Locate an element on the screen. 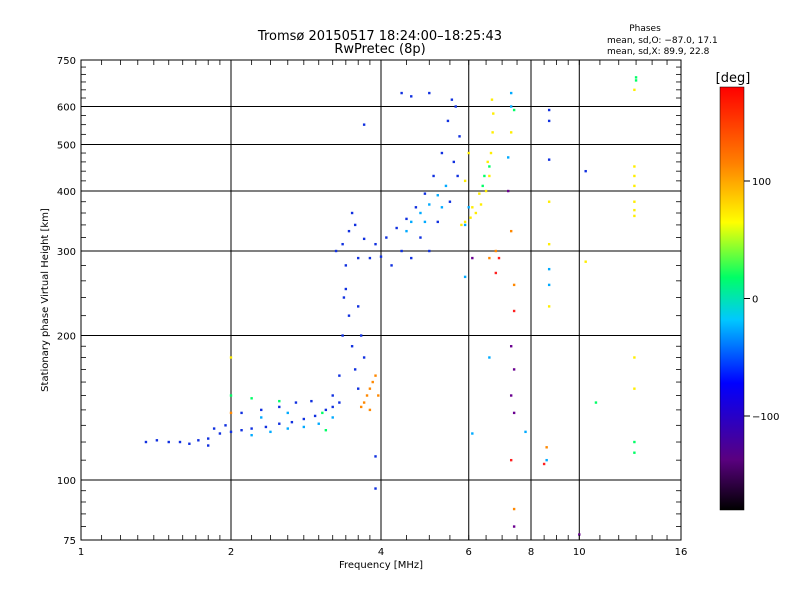 The width and height of the screenshot is (800, 600). chart-title: Tromsø 20150517 18:24:00–18:25:43 is located at coordinates (379, 36).